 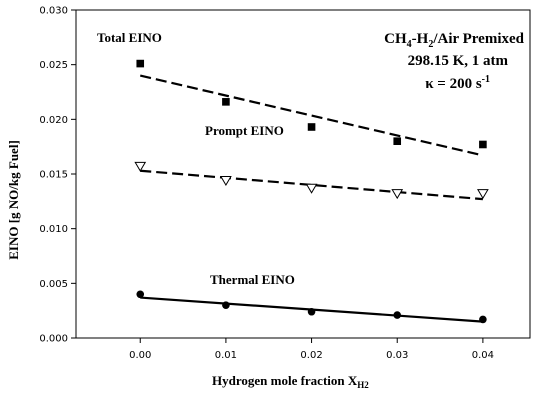 What do you see at coordinates (457, 83) in the screenshot?
I see `condition-strain-rate: κ = 200 s-1` at bounding box center [457, 83].